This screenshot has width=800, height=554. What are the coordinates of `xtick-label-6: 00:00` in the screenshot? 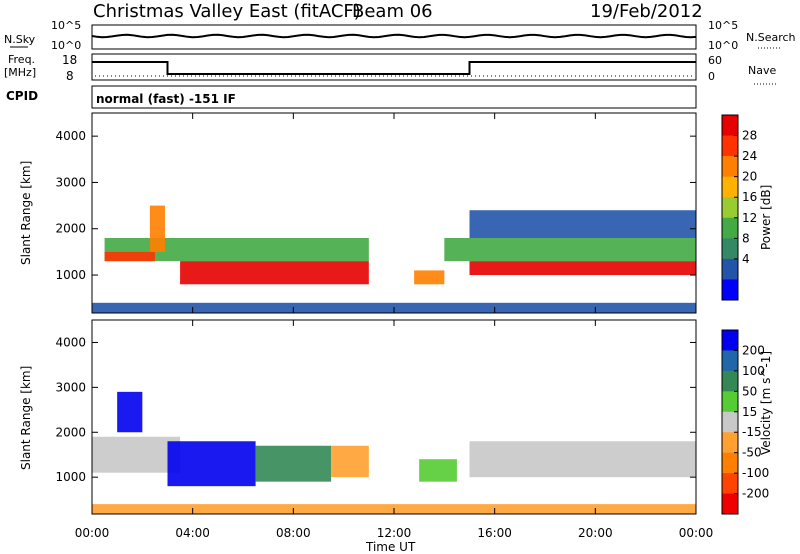 It's located at (696, 533).